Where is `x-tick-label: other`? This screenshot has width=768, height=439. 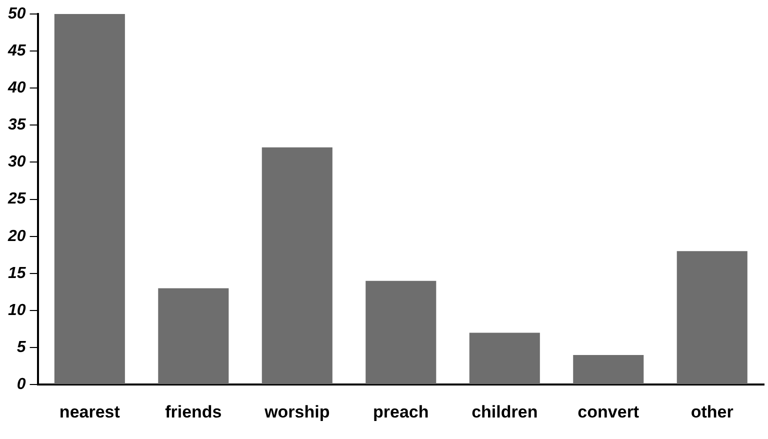
x-tick-label: other is located at coordinates (712, 412).